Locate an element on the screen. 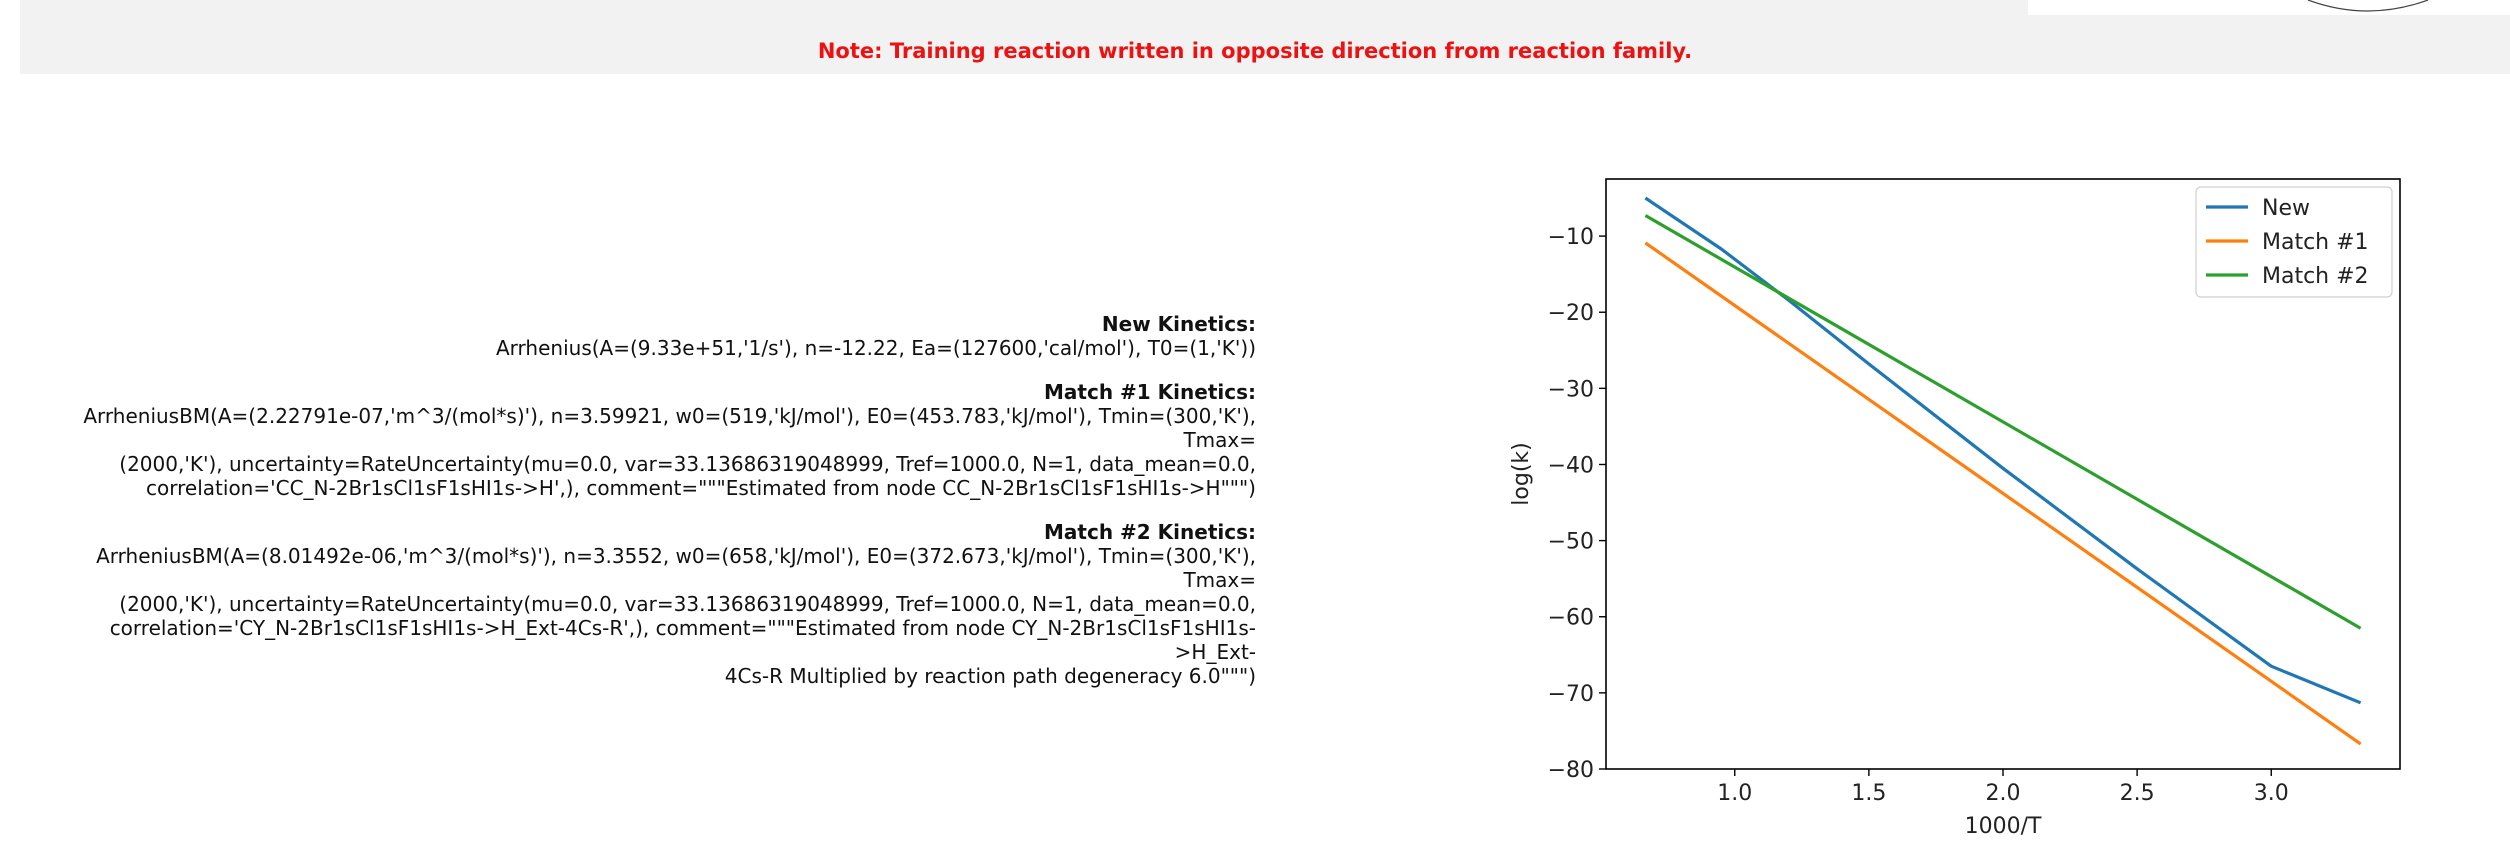  y-tick-label: −70 is located at coordinates (1571, 694).